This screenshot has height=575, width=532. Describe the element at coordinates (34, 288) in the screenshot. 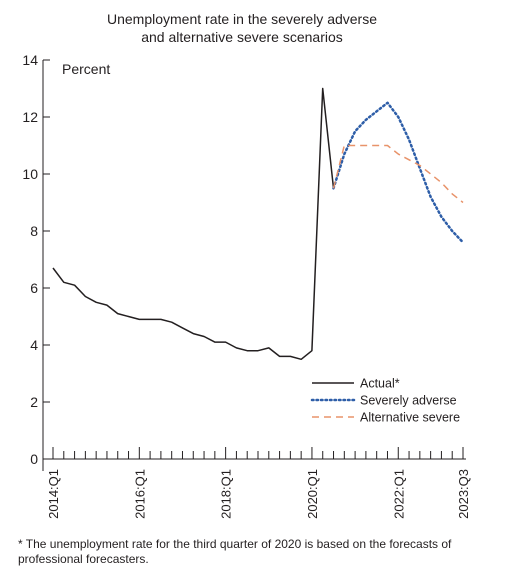

I see `y-tick-label-3: 6` at that location.